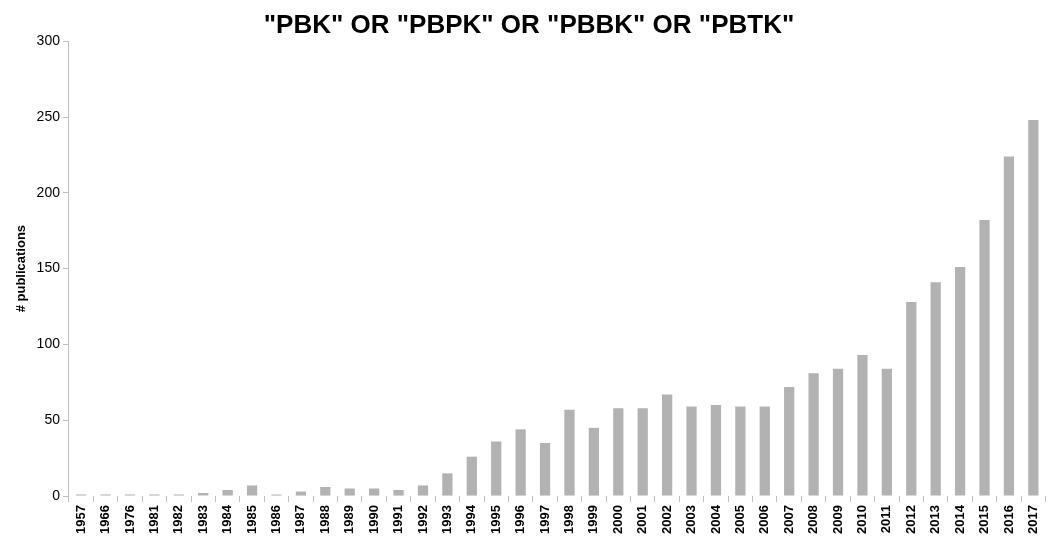  Describe the element at coordinates (48, 115) in the screenshot. I see `y-tick-label: 250` at that location.